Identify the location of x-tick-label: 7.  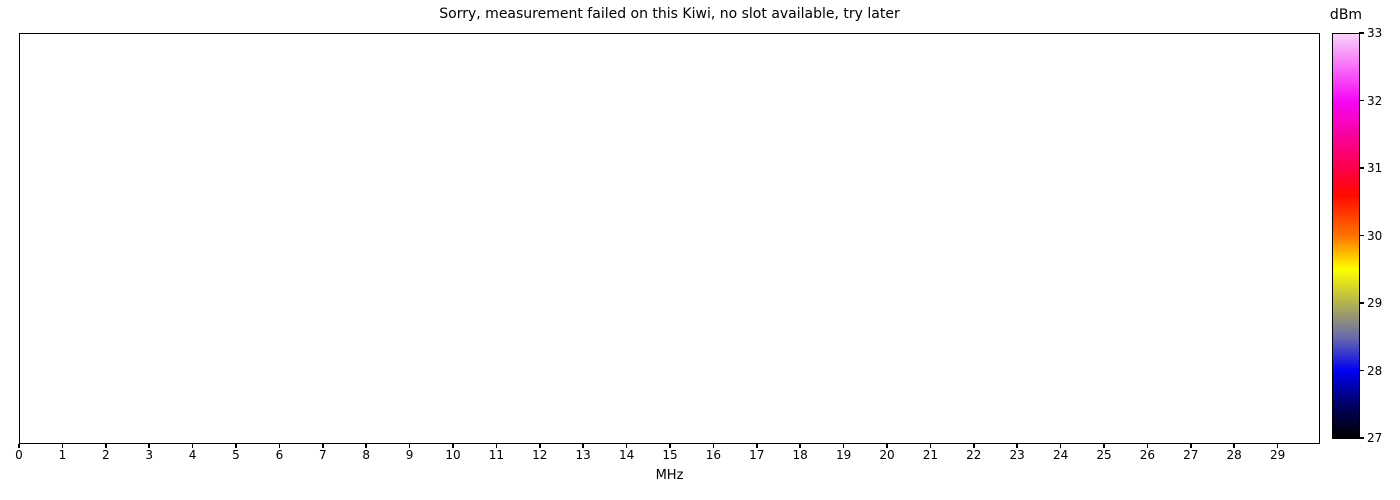
(322, 455).